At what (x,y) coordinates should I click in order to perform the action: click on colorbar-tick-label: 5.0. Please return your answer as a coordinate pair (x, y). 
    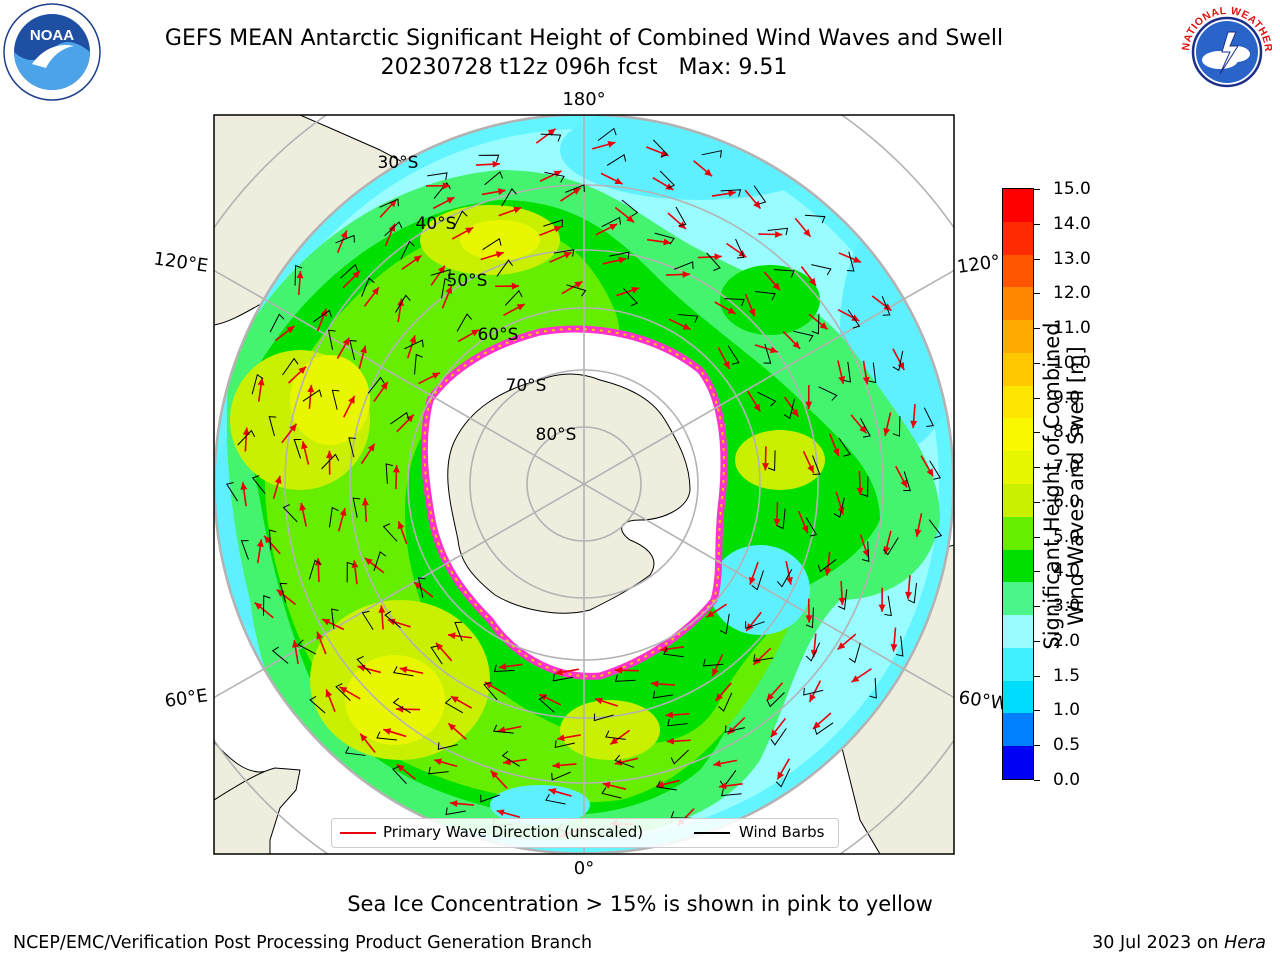
    Looking at the image, I should click on (1067, 536).